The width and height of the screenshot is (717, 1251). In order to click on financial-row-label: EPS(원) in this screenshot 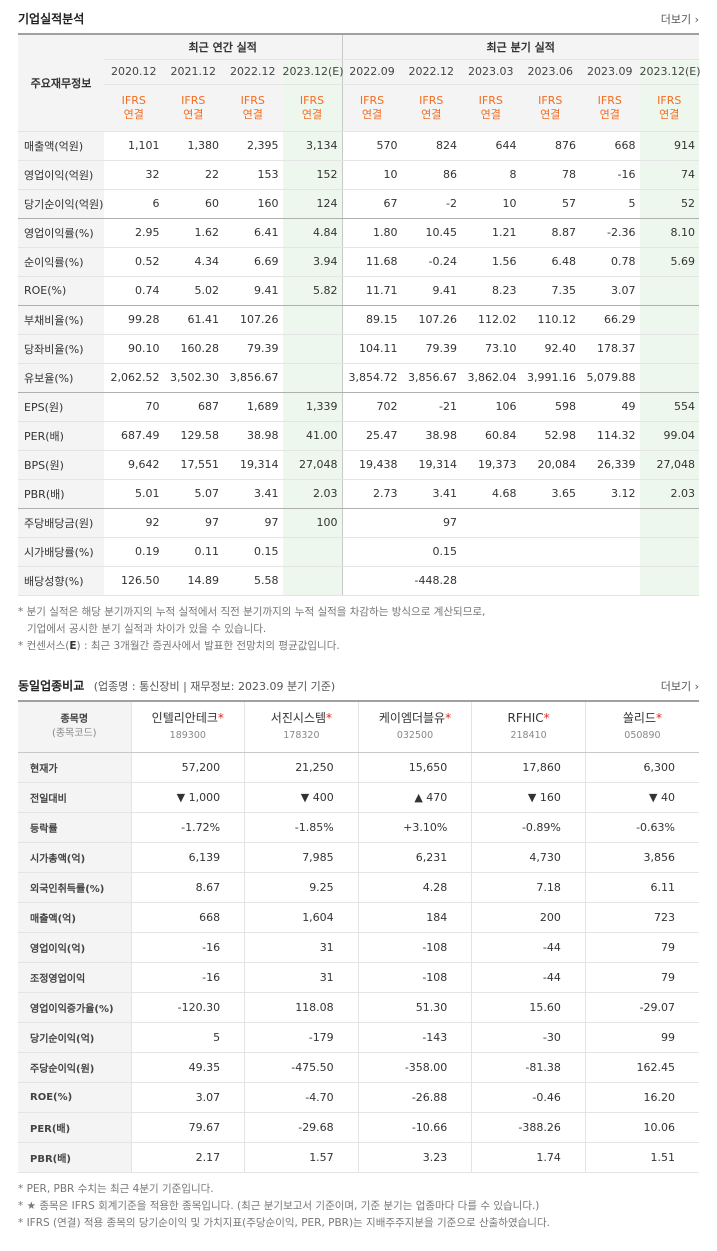, I will do `click(61, 407)`.